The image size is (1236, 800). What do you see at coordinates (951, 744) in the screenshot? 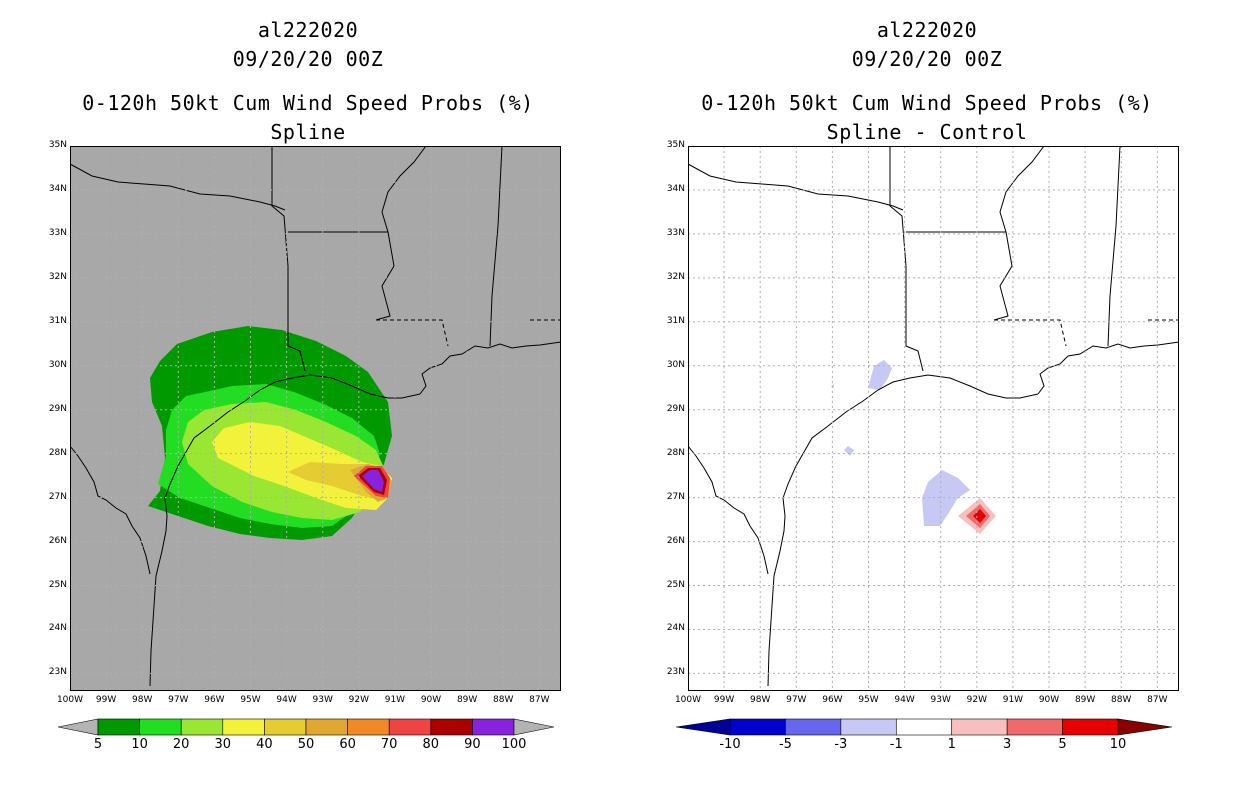
I see `colorbar-label: 1` at bounding box center [951, 744].